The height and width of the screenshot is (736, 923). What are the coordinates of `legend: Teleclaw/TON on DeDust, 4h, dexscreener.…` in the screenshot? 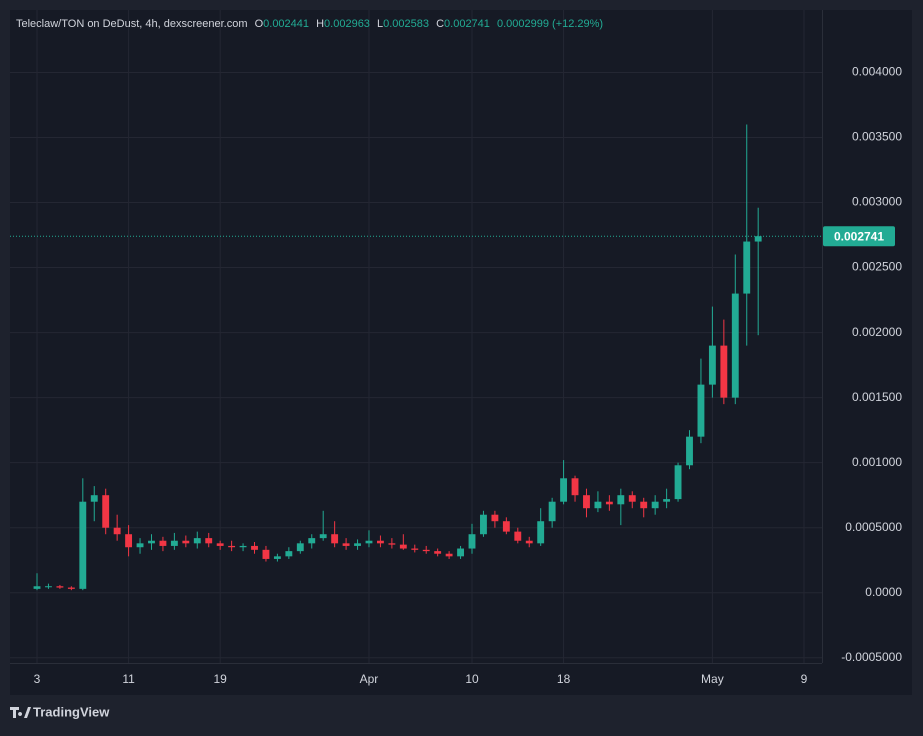 It's located at (309, 24).